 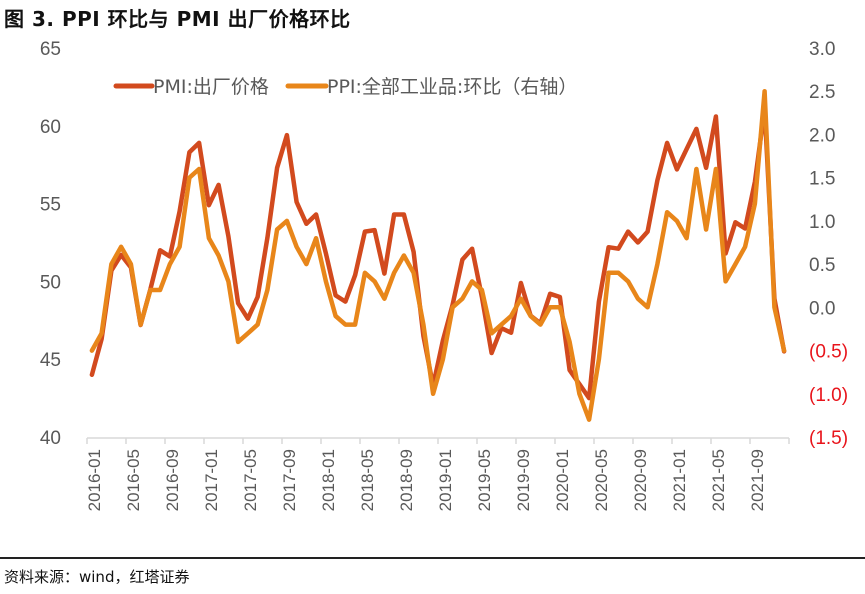 What do you see at coordinates (601, 480) in the screenshot?
I see `x-tick-label: 2020-05` at bounding box center [601, 480].